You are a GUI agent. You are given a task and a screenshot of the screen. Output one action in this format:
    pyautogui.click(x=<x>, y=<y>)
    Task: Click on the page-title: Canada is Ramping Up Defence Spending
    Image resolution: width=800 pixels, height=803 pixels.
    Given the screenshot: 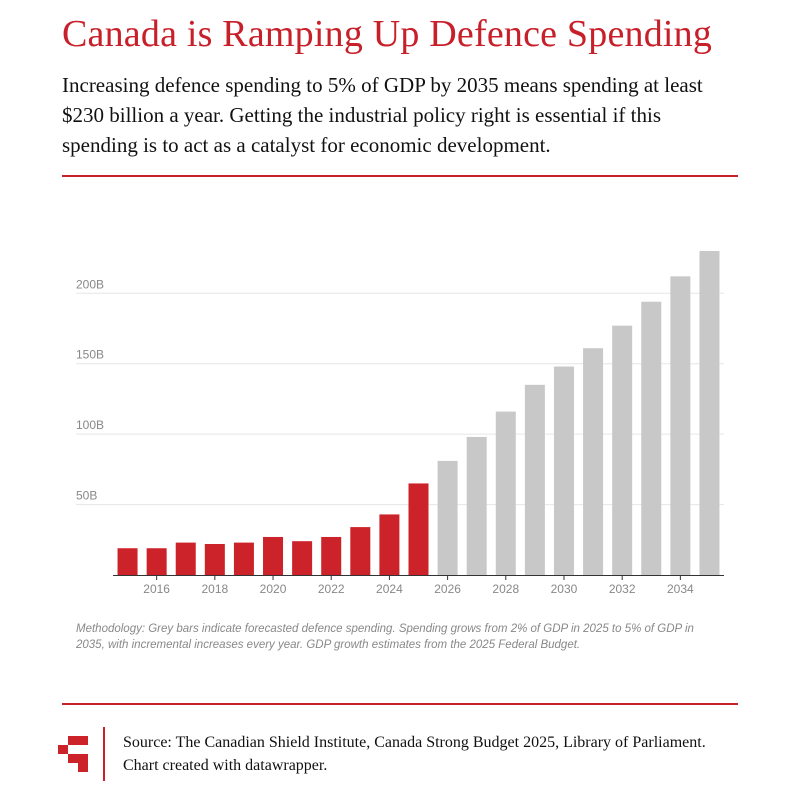 What is the action you would take?
    pyautogui.click(x=387, y=34)
    